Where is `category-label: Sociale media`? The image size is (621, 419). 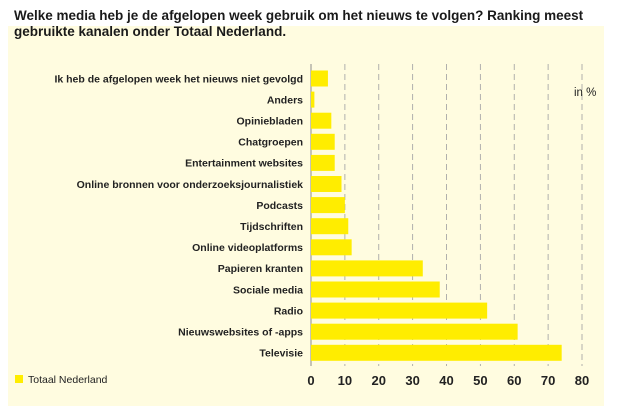 category-label: Sociale media is located at coordinates (268, 290).